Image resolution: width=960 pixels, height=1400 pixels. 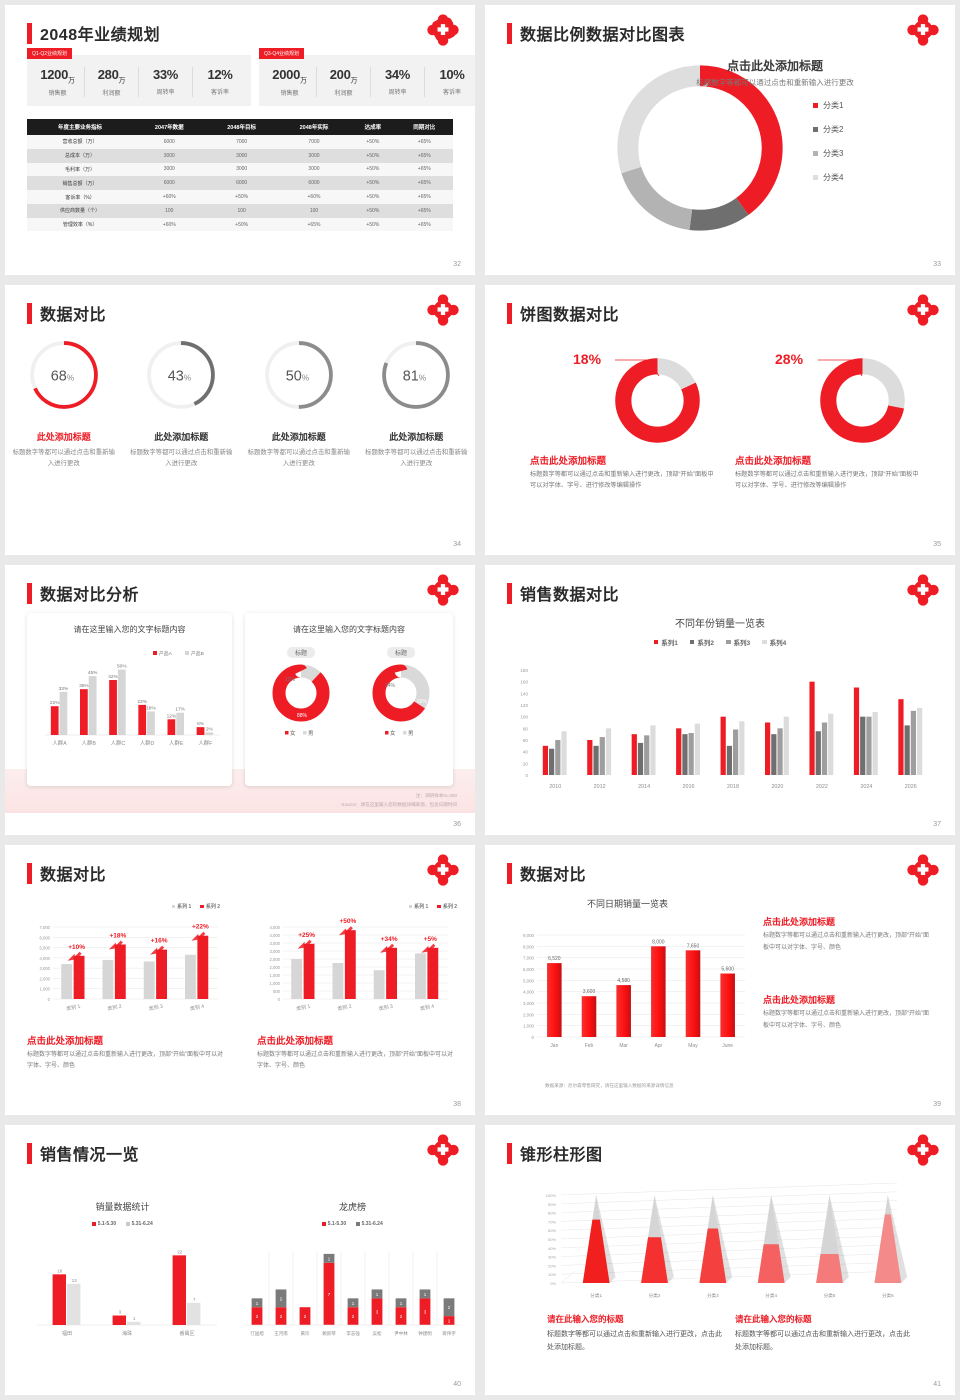 What do you see at coordinates (390, 686) in the screenshot?
I see `donut-value-label: 34%` at bounding box center [390, 686].